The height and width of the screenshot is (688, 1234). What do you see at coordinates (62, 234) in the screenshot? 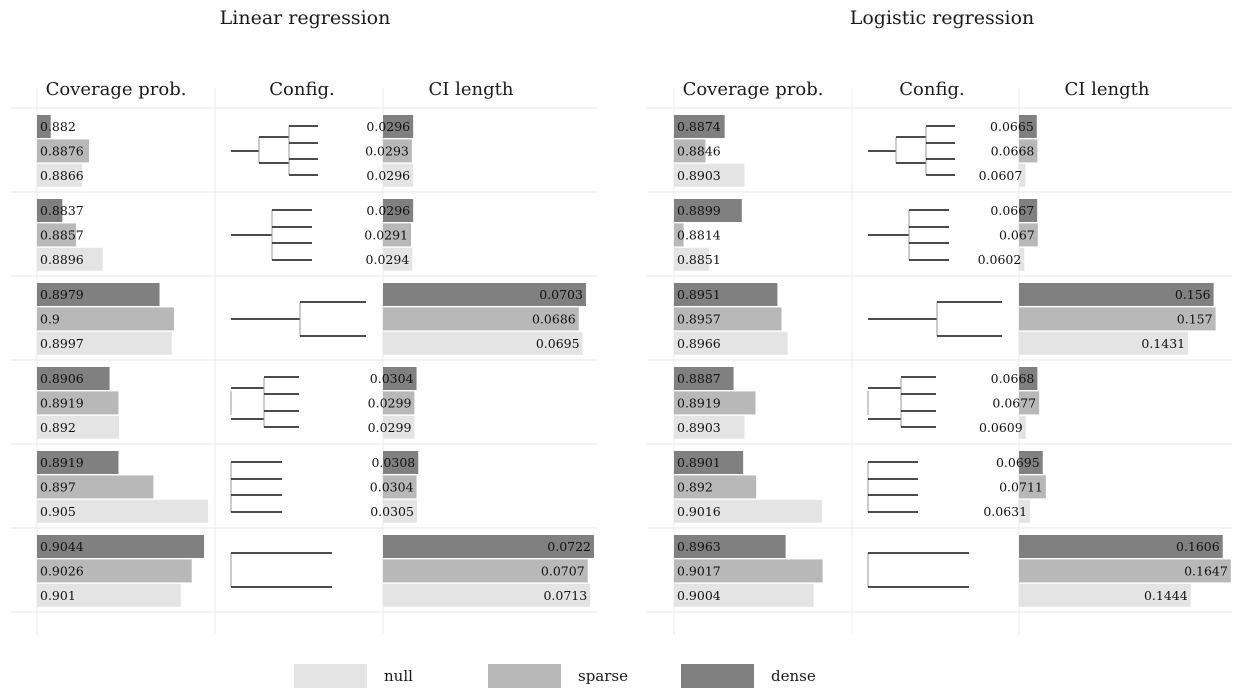
I see `coverage-value-label: 0.8857` at bounding box center [62, 234].